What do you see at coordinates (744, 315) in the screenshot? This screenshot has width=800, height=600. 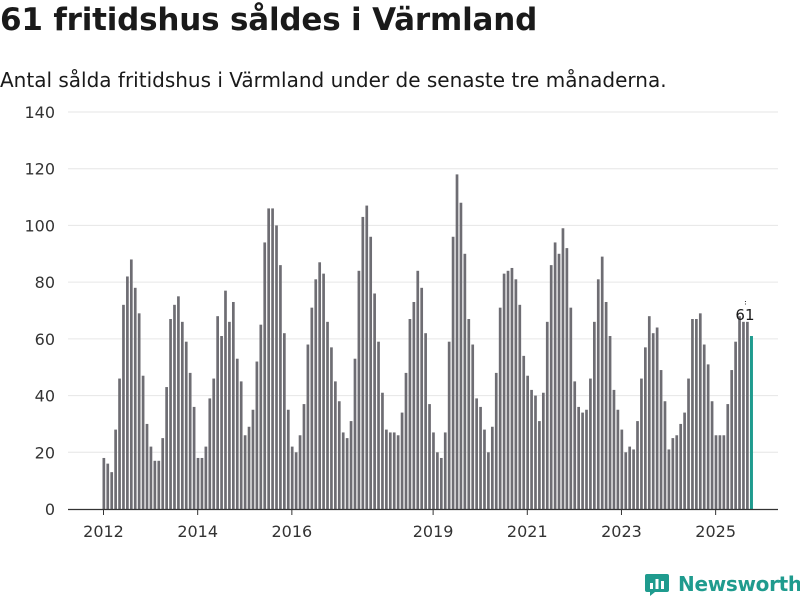 I see `highlight-value-label: 61` at bounding box center [744, 315].